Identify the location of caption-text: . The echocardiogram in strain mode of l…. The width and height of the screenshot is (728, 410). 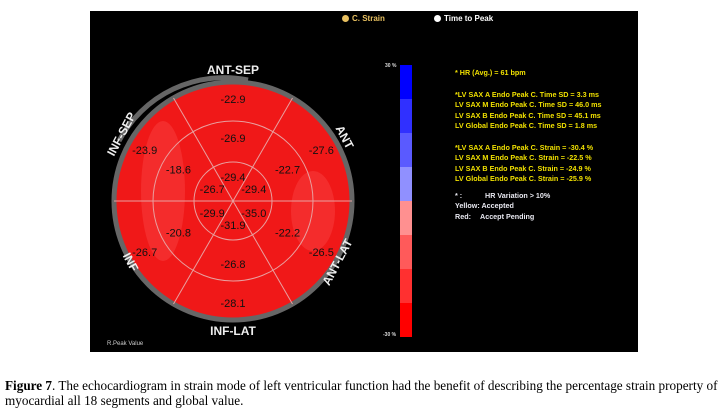
(361, 393).